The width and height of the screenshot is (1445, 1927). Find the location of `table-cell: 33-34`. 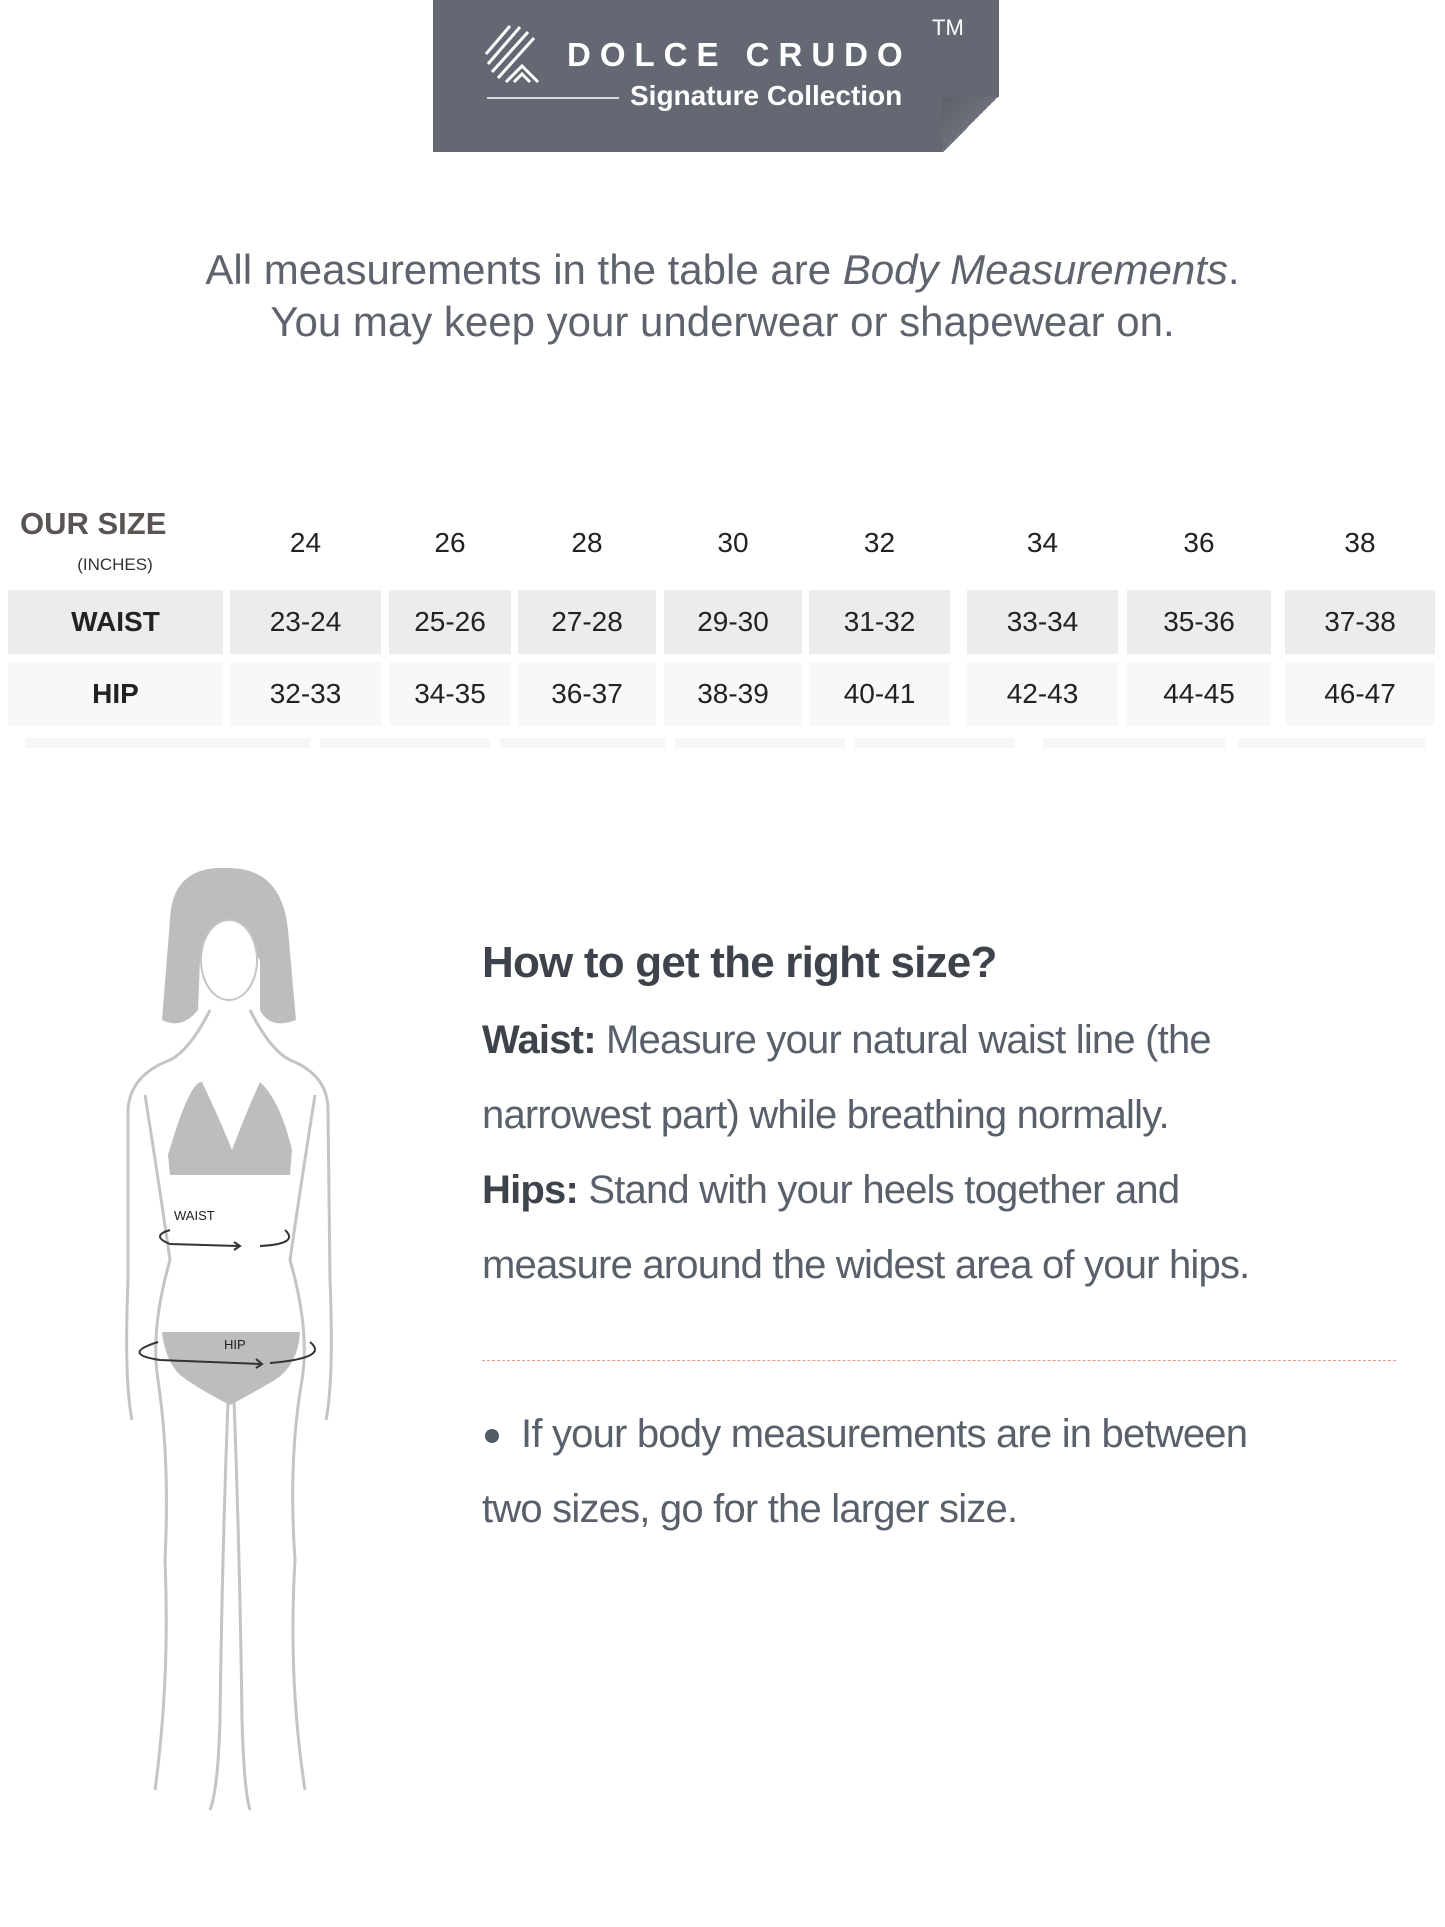

table-cell: 33-34 is located at coordinates (1042, 622).